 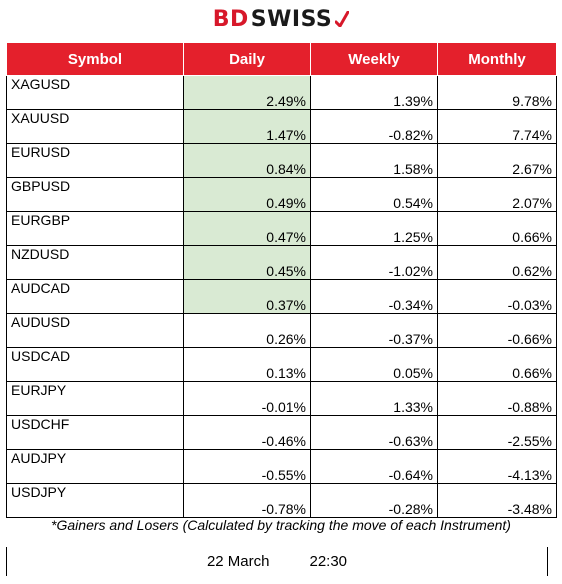 I want to click on symbol-cell: NZDUSD, so click(x=95, y=262).